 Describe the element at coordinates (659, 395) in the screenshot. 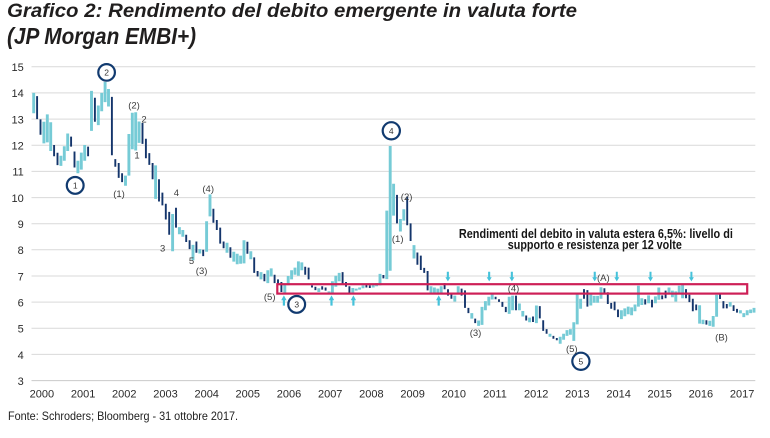

I see `svg-text: 2015` at that location.